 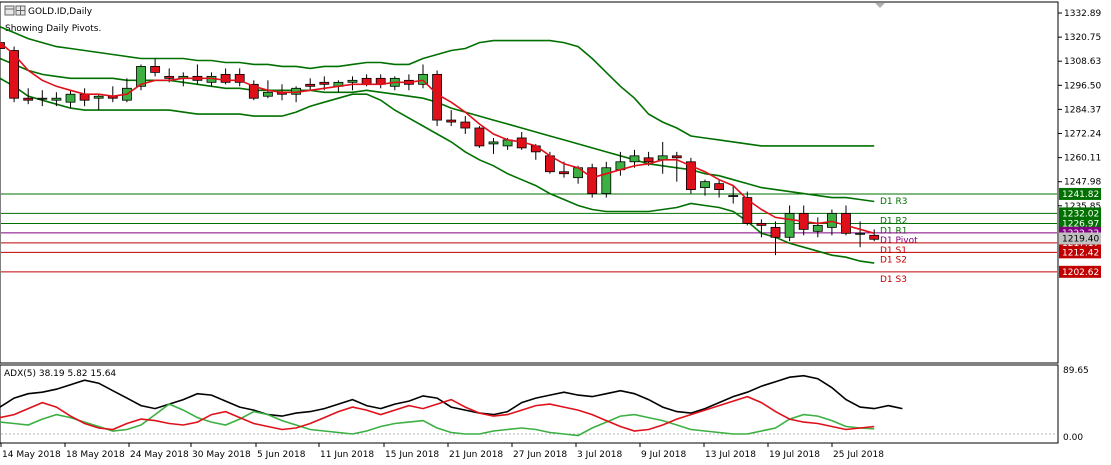 What do you see at coordinates (893, 251) in the screenshot?
I see `pivot-label: D1 S1` at bounding box center [893, 251].